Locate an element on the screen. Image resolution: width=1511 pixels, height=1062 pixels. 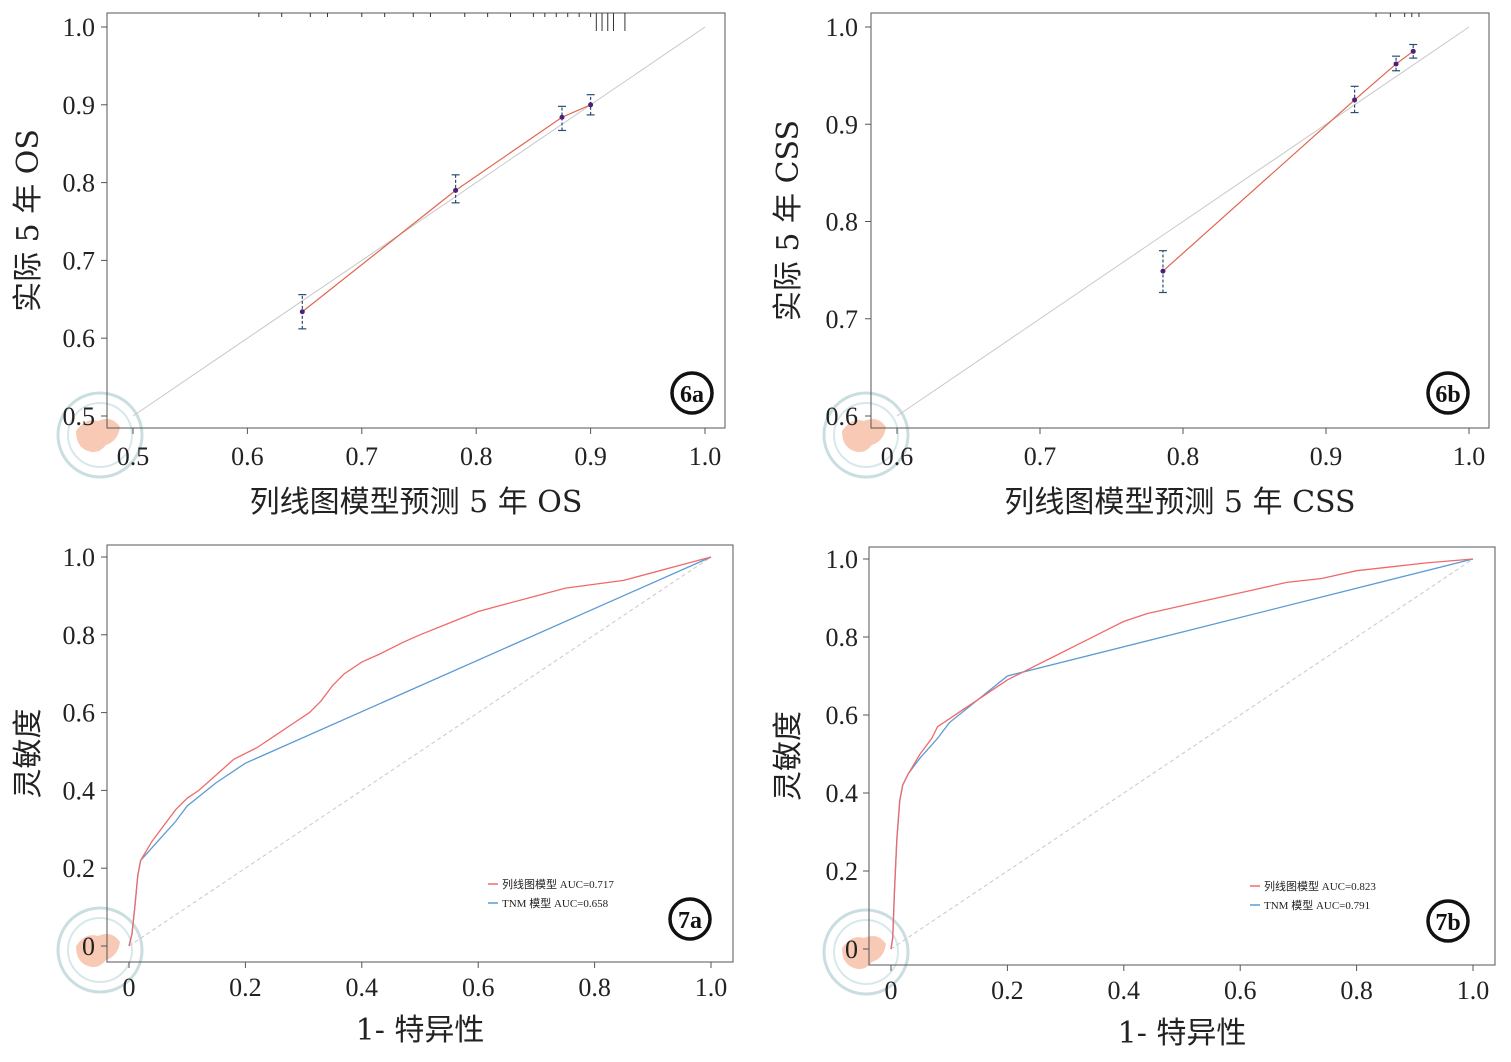
legend-entry: 列线图模型 AUC=0.717 is located at coordinates (558, 884).